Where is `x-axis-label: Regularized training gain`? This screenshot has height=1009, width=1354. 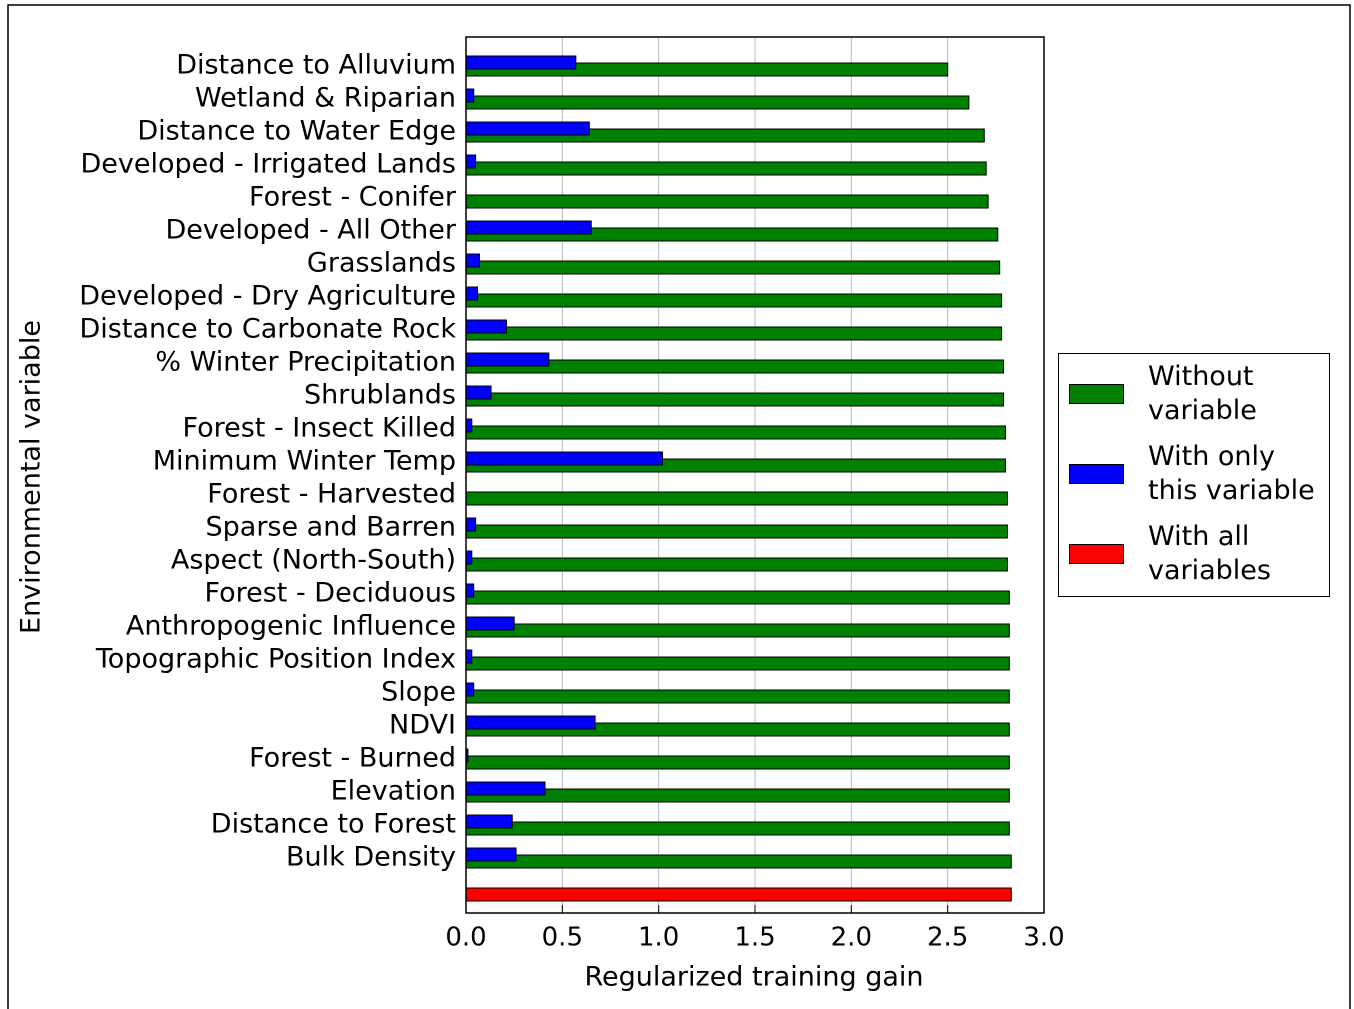
x-axis-label: Regularized training gain is located at coordinates (753, 977).